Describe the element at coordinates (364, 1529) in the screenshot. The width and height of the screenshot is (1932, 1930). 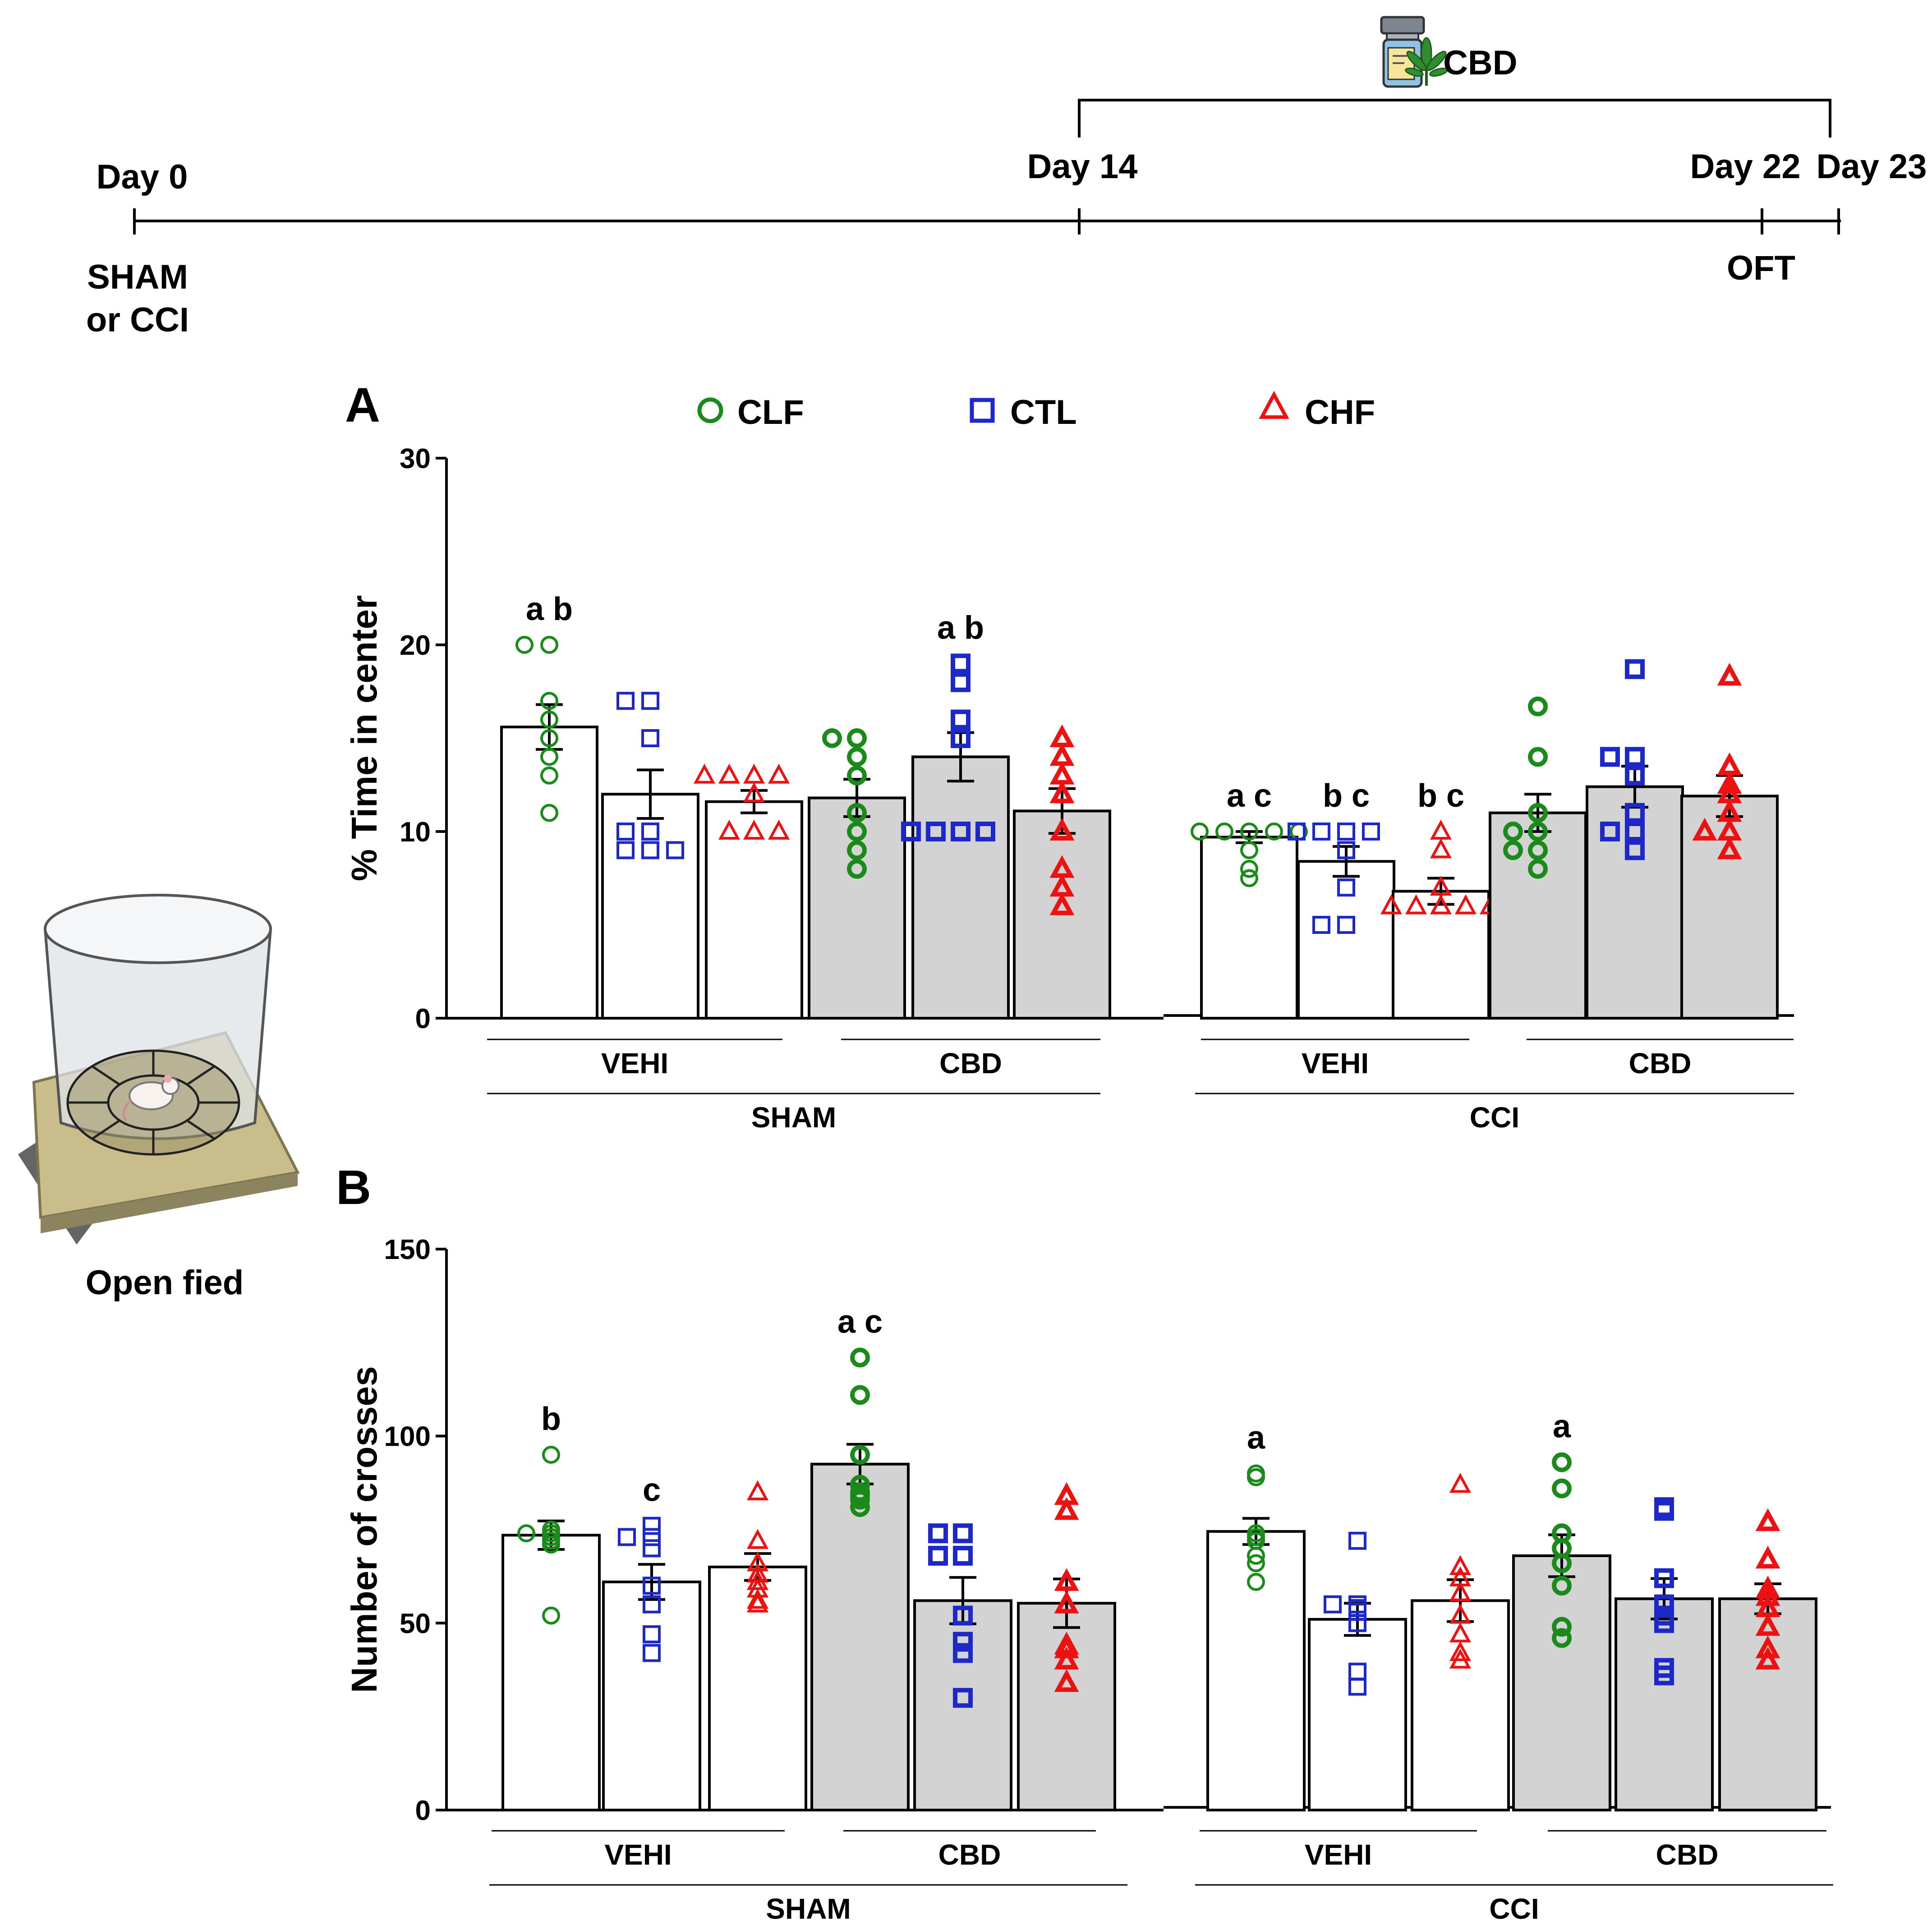
I see `y-axis-label: Number of crosses` at that location.